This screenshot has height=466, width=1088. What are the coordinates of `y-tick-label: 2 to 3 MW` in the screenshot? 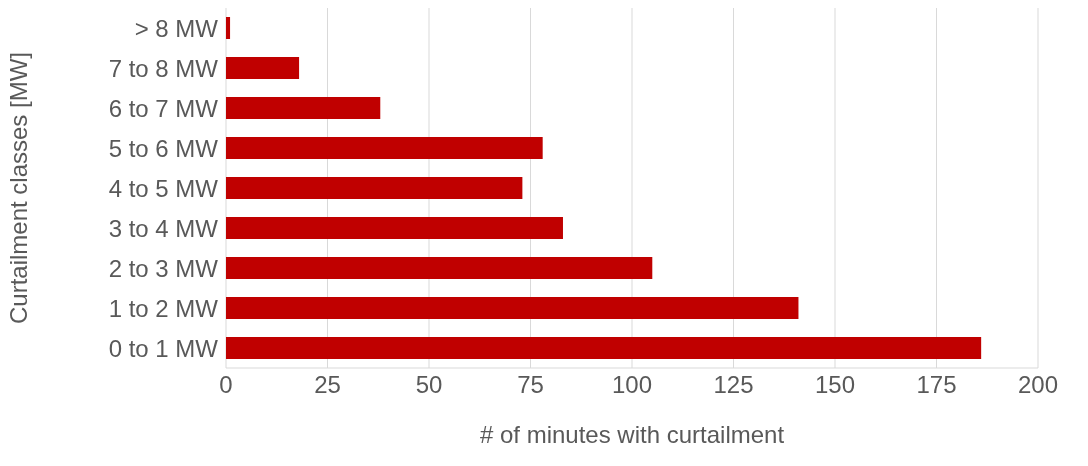 It's located at (163, 268).